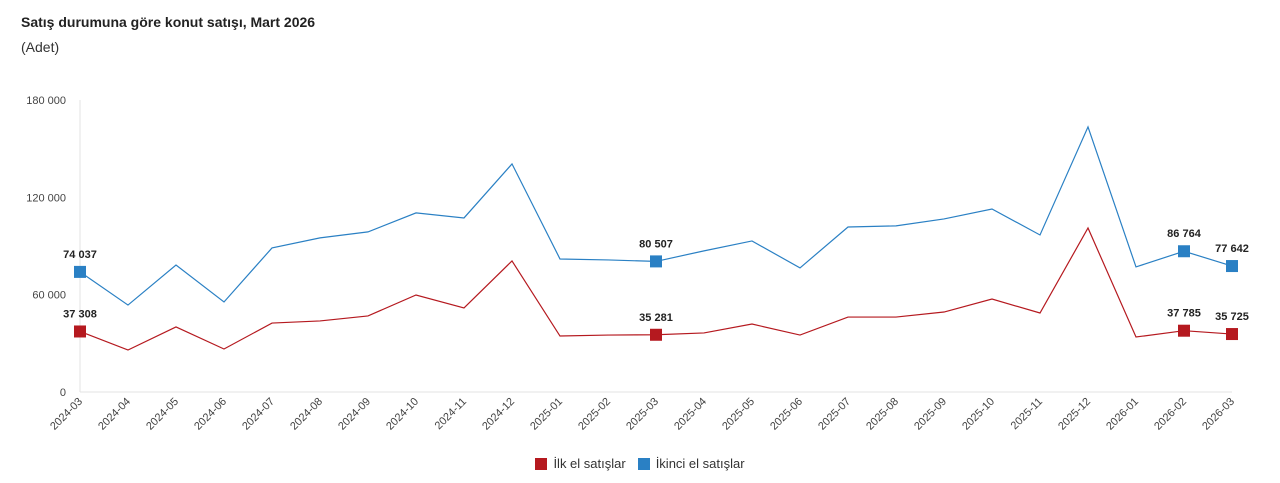 The image size is (1280, 483). What do you see at coordinates (1218, 414) in the screenshot?
I see `x-tick-label: 2026-03` at bounding box center [1218, 414].